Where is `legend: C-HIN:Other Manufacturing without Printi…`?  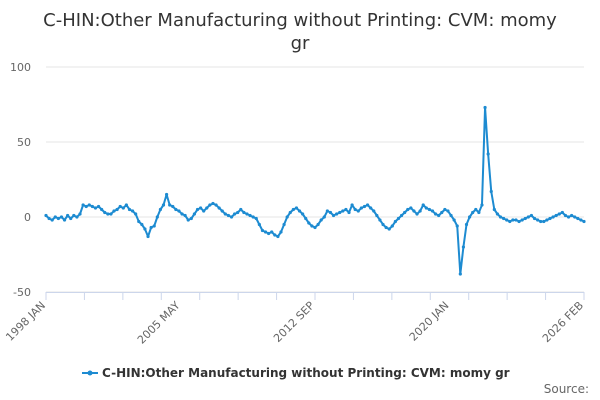 legend: C-HIN:Other Manufacturing without Printi… is located at coordinates (296, 373).